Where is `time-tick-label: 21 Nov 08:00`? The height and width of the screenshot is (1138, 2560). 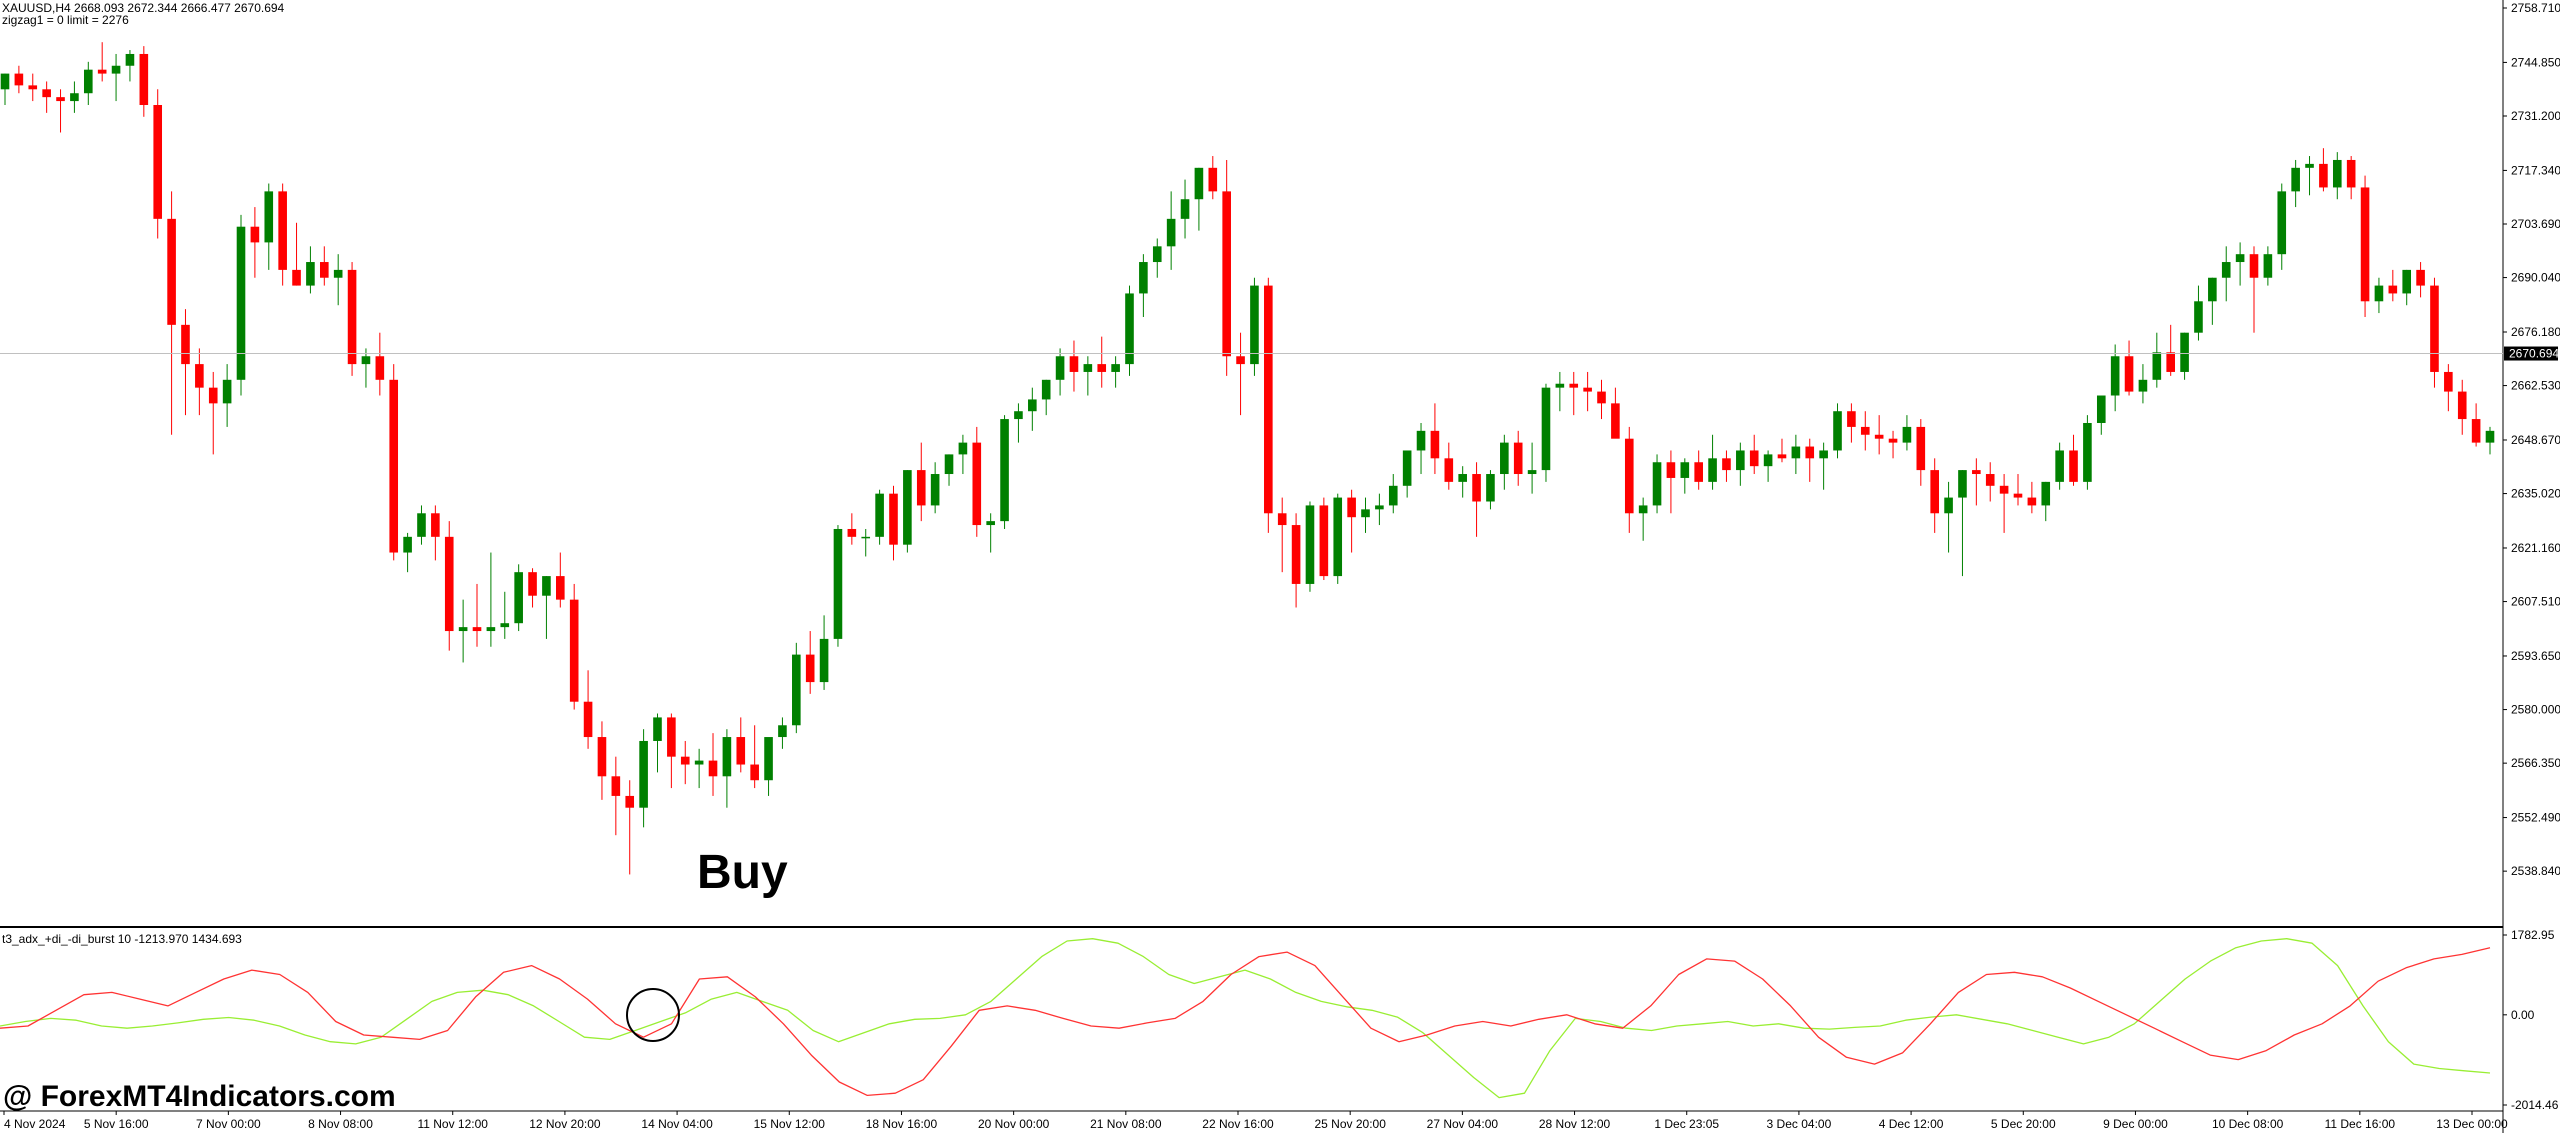
time-tick-label: 21 Nov 08:00 is located at coordinates (1126, 1124).